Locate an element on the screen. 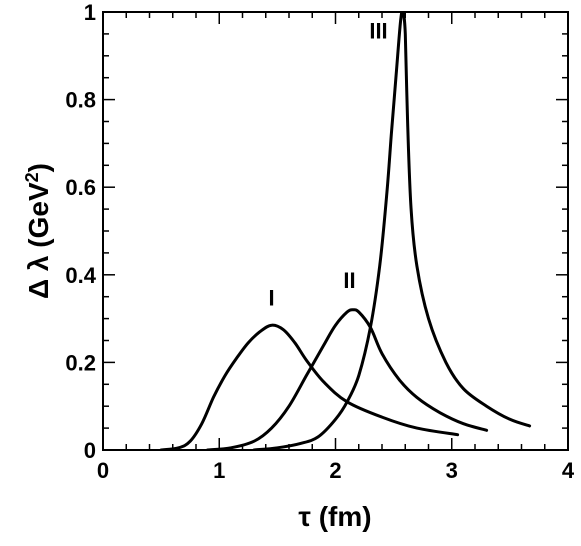  y-axis-title-close: ) is located at coordinates (38, 167).